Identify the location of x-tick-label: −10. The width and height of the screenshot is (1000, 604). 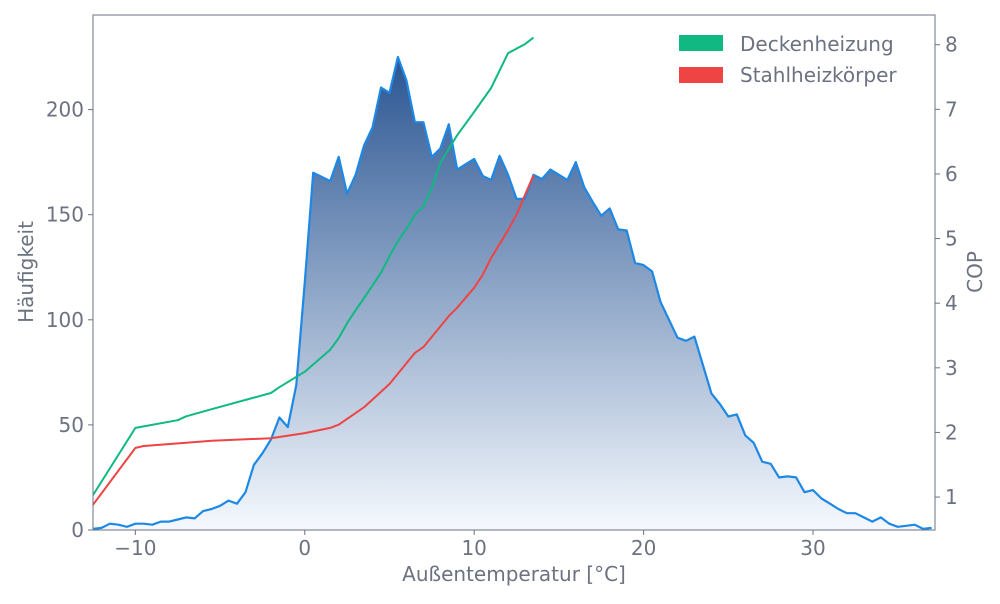
(135, 548).